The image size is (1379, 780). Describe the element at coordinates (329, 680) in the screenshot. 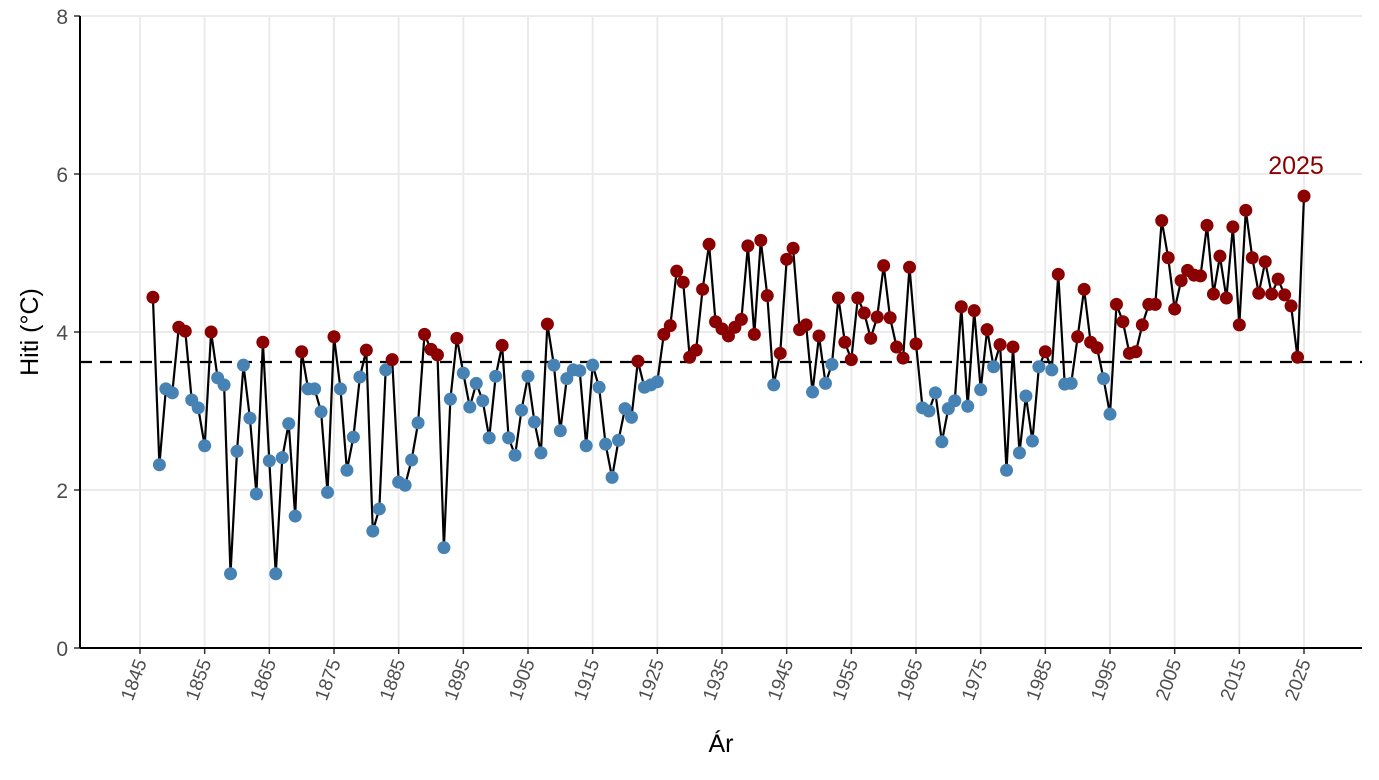

I see `x-tick-label: 1875` at that location.